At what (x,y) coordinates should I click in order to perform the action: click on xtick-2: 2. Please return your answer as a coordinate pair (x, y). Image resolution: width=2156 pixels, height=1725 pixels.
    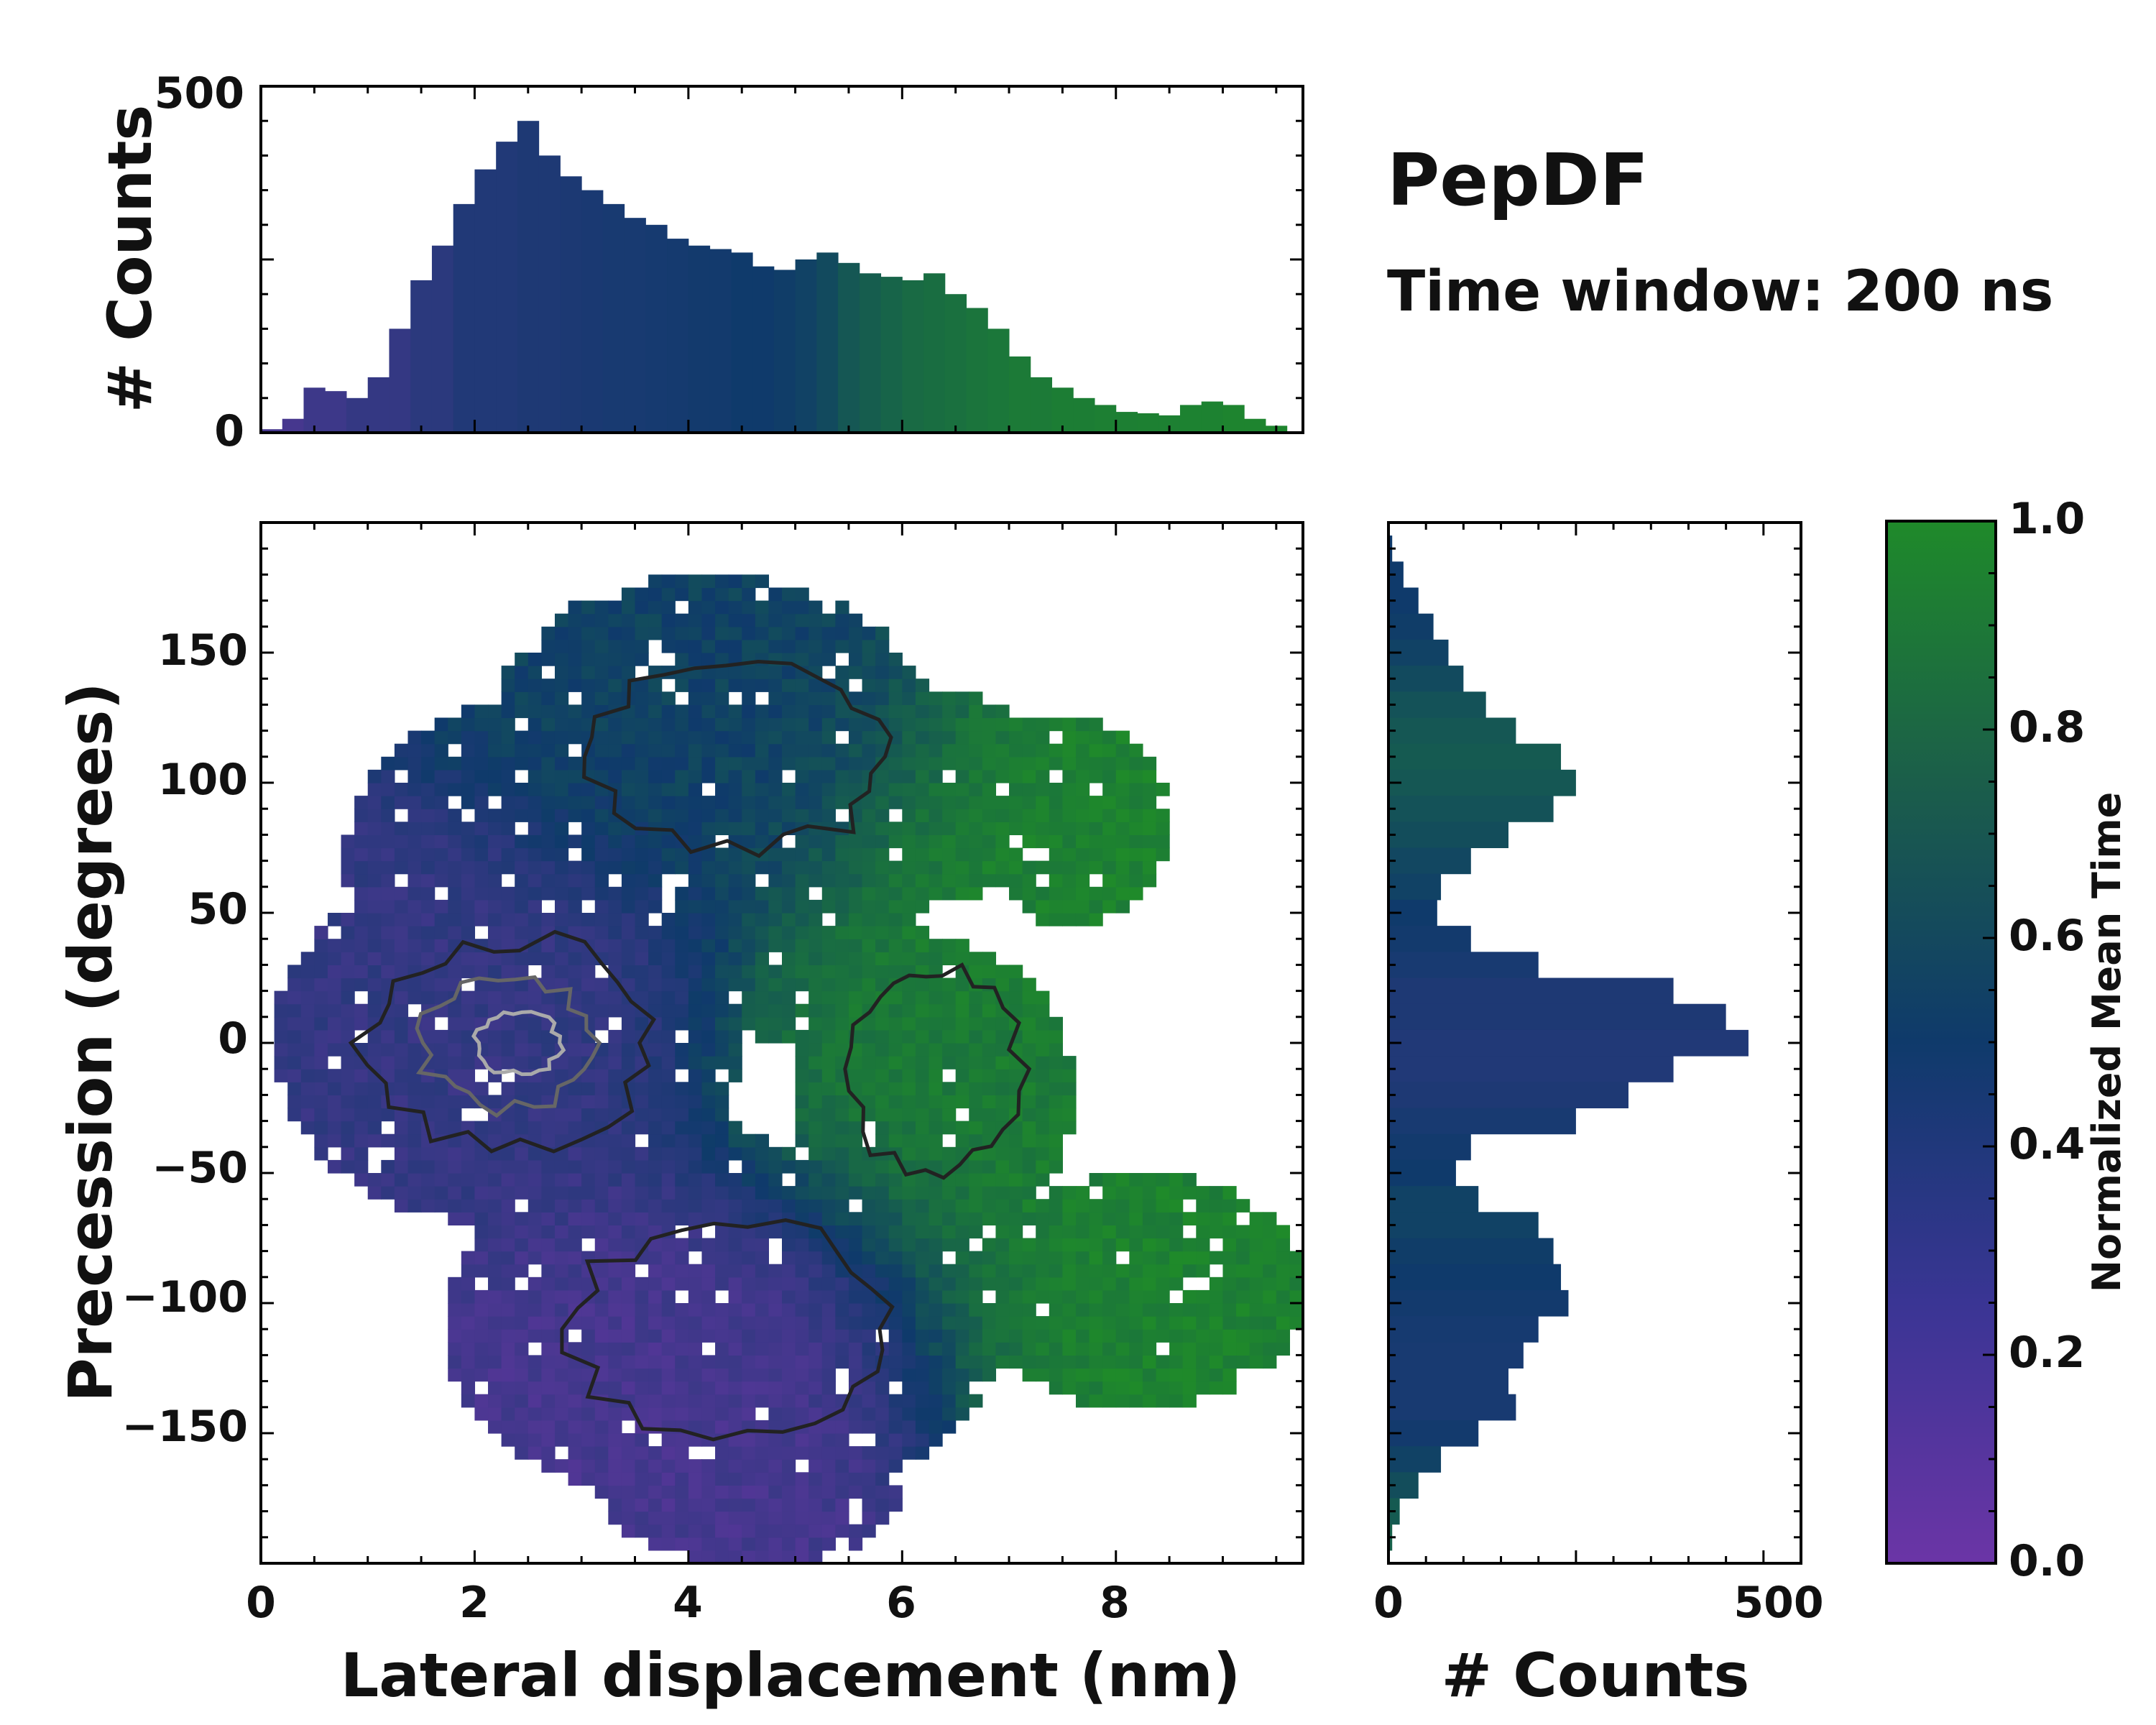
    Looking at the image, I should click on (474, 1603).